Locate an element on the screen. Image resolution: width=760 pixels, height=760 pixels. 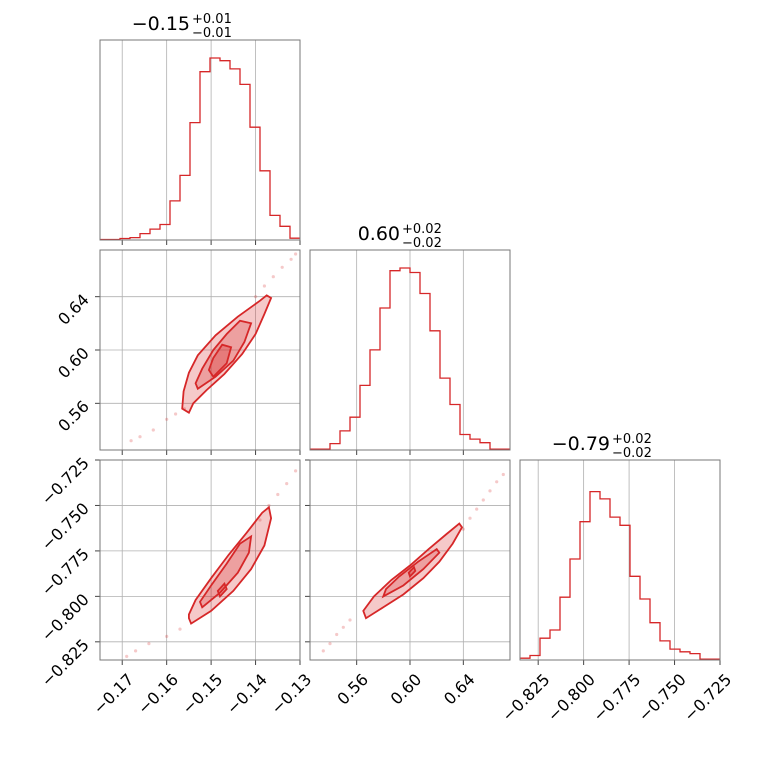
x-tick-label: −0.16 is located at coordinates (158, 694).